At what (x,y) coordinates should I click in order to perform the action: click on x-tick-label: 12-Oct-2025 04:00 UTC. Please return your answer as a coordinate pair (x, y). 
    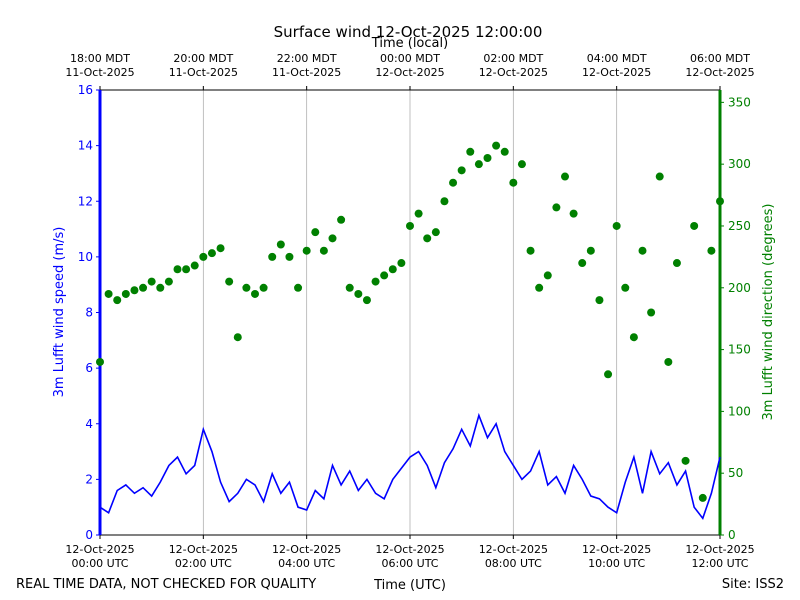
    Looking at the image, I should click on (306, 556).